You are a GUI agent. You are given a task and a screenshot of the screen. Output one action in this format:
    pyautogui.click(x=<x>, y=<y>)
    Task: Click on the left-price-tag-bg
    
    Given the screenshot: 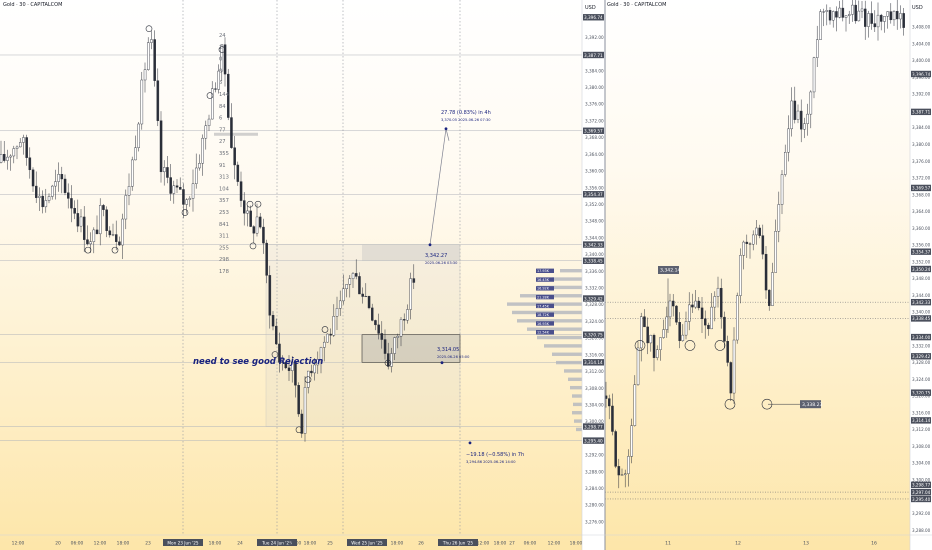 What is the action you would take?
    pyautogui.click(x=593, y=298)
    